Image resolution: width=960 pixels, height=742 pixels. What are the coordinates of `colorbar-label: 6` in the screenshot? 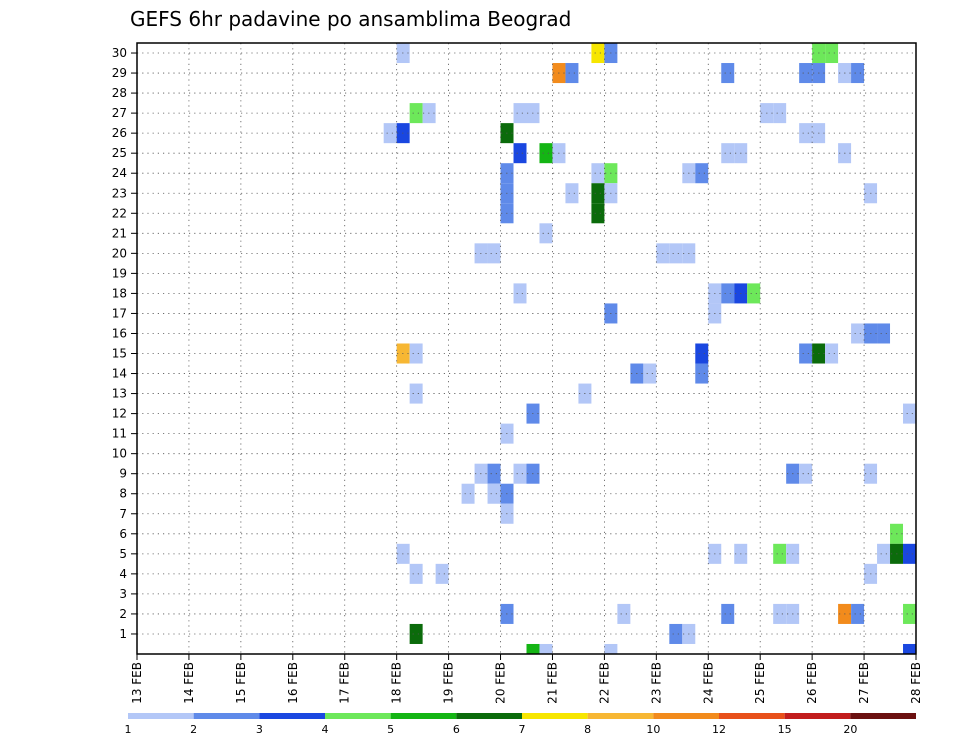 It's located at (456, 729).